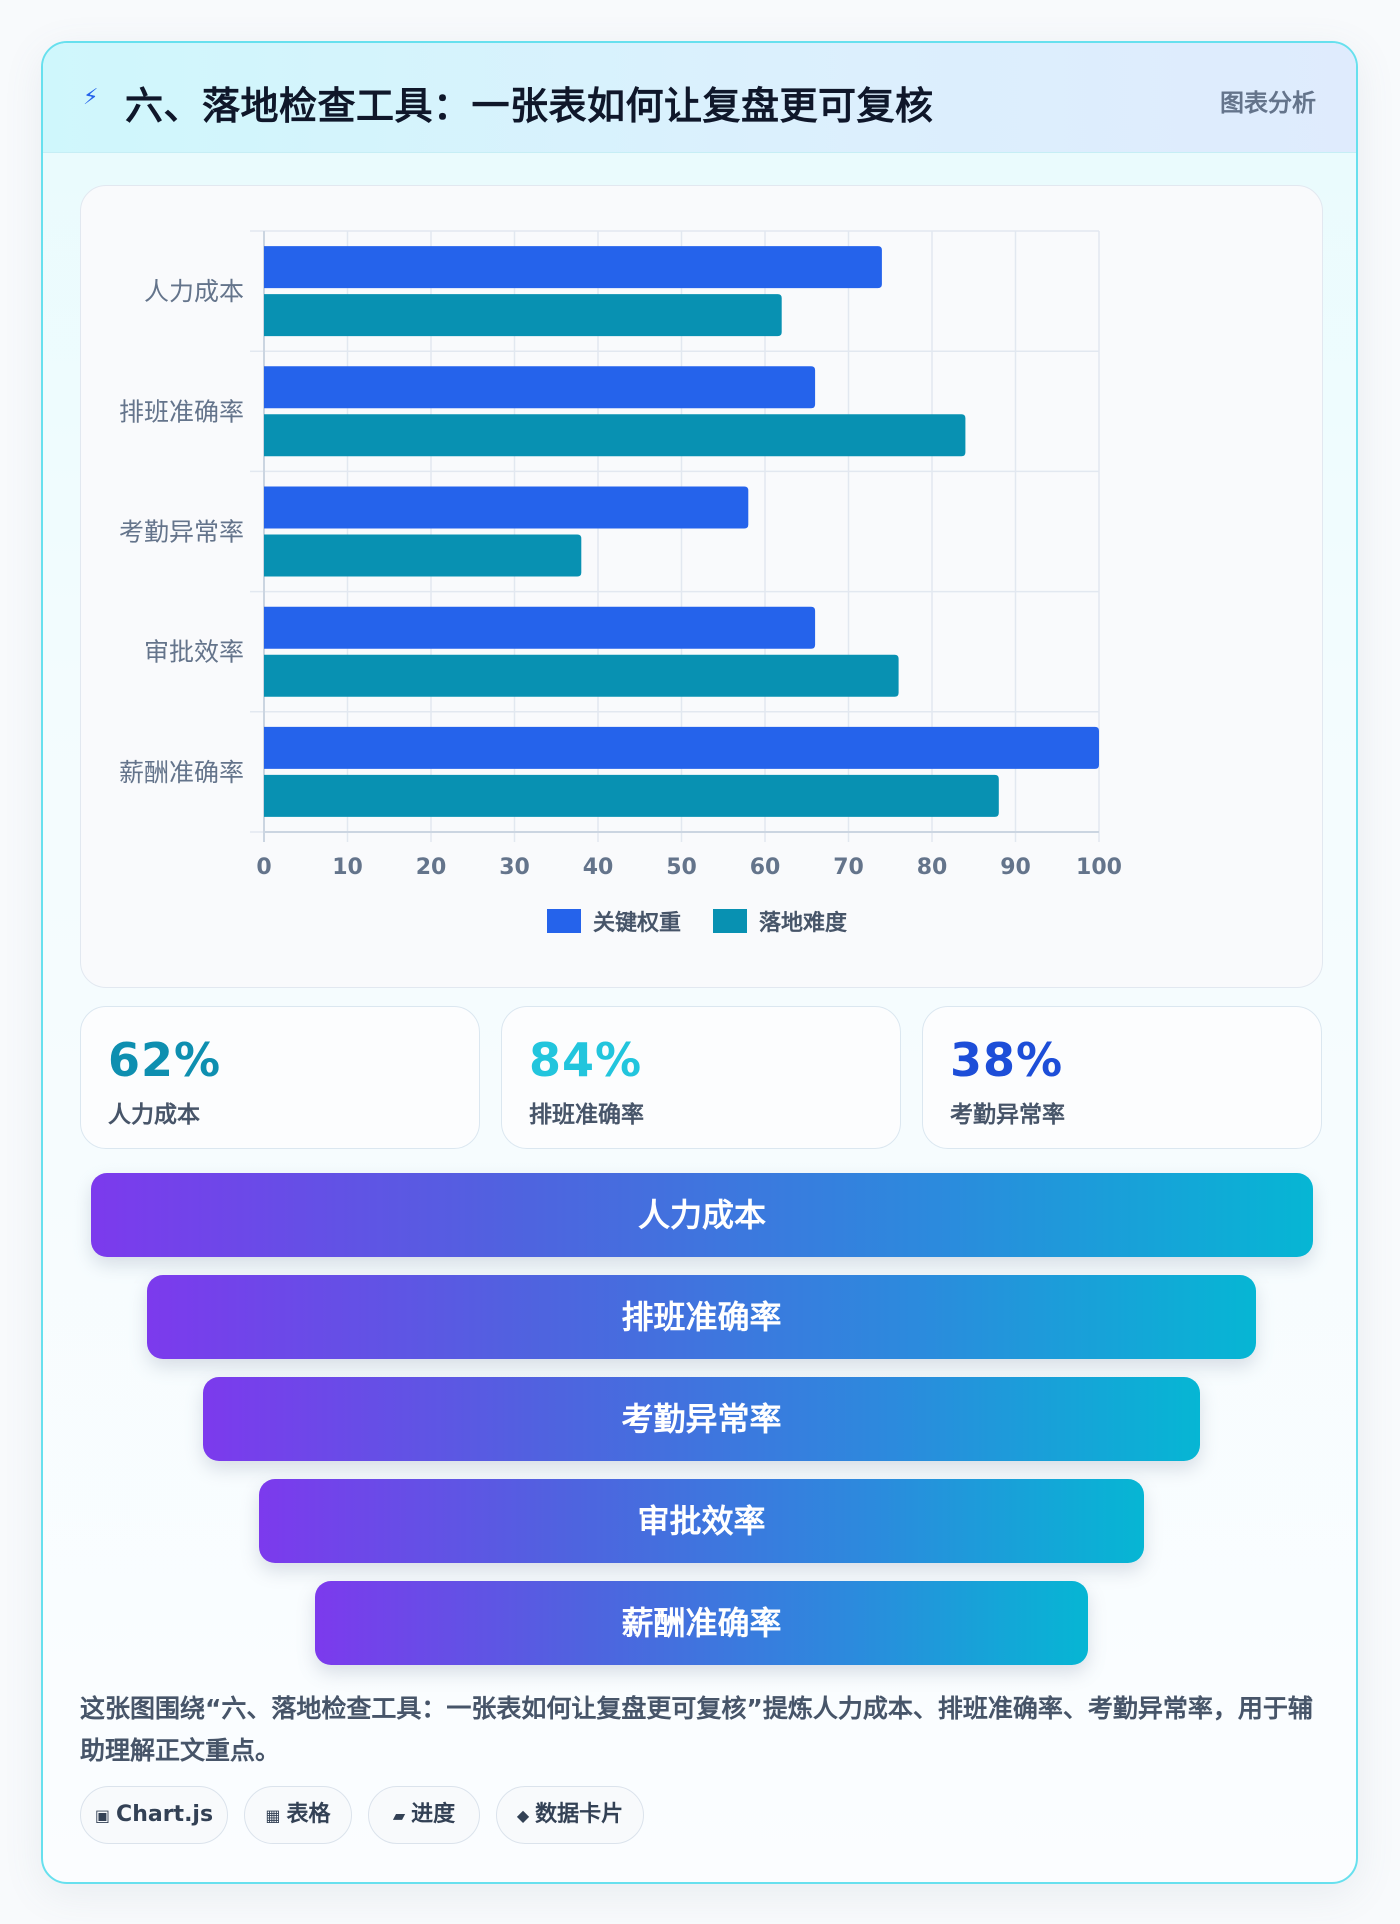 The width and height of the screenshot is (1400, 1924). Describe the element at coordinates (1268, 103) in the screenshot. I see `chart-analysis-tag: 图表分析` at that location.